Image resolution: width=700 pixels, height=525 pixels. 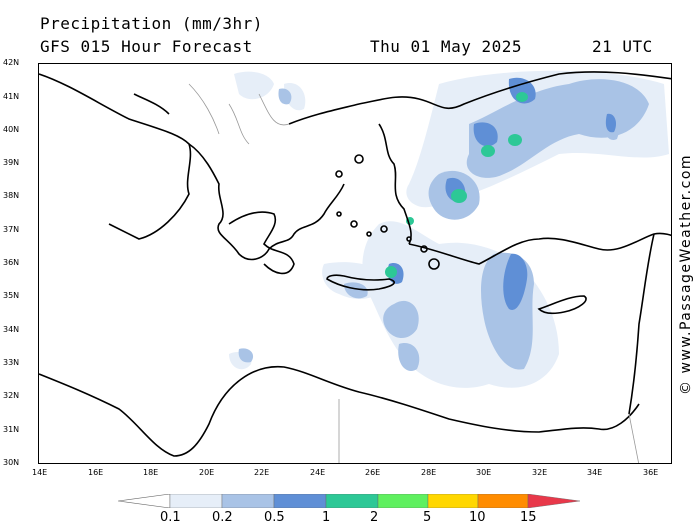 What do you see at coordinates (11, 162) in the screenshot?
I see `lat-label: 39N` at bounding box center [11, 162].